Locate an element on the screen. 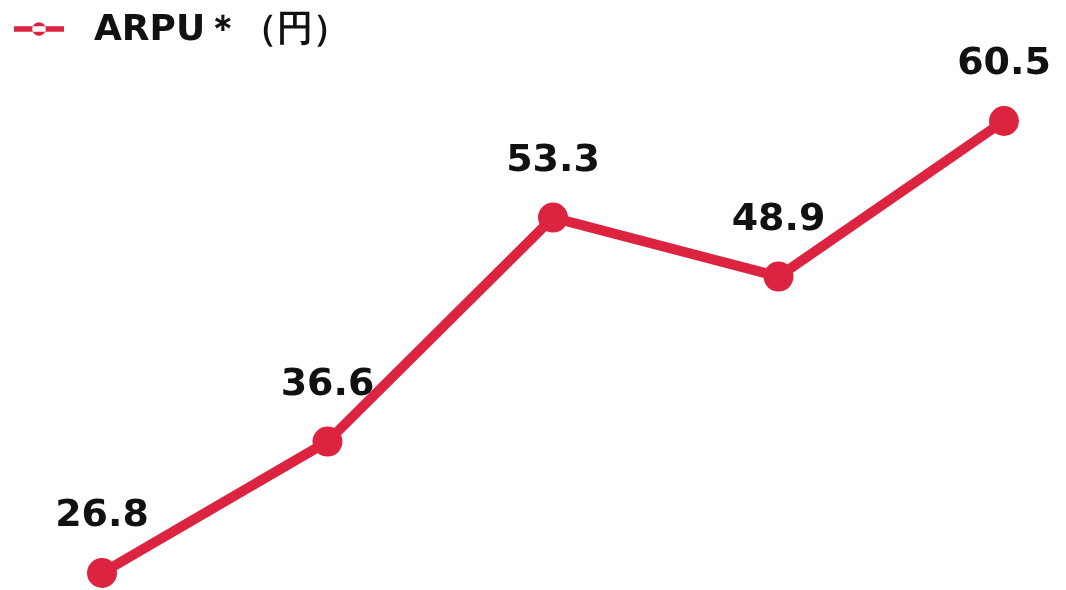 This screenshot has width=1066, height=590. data-label: 48.9 is located at coordinates (778, 216).